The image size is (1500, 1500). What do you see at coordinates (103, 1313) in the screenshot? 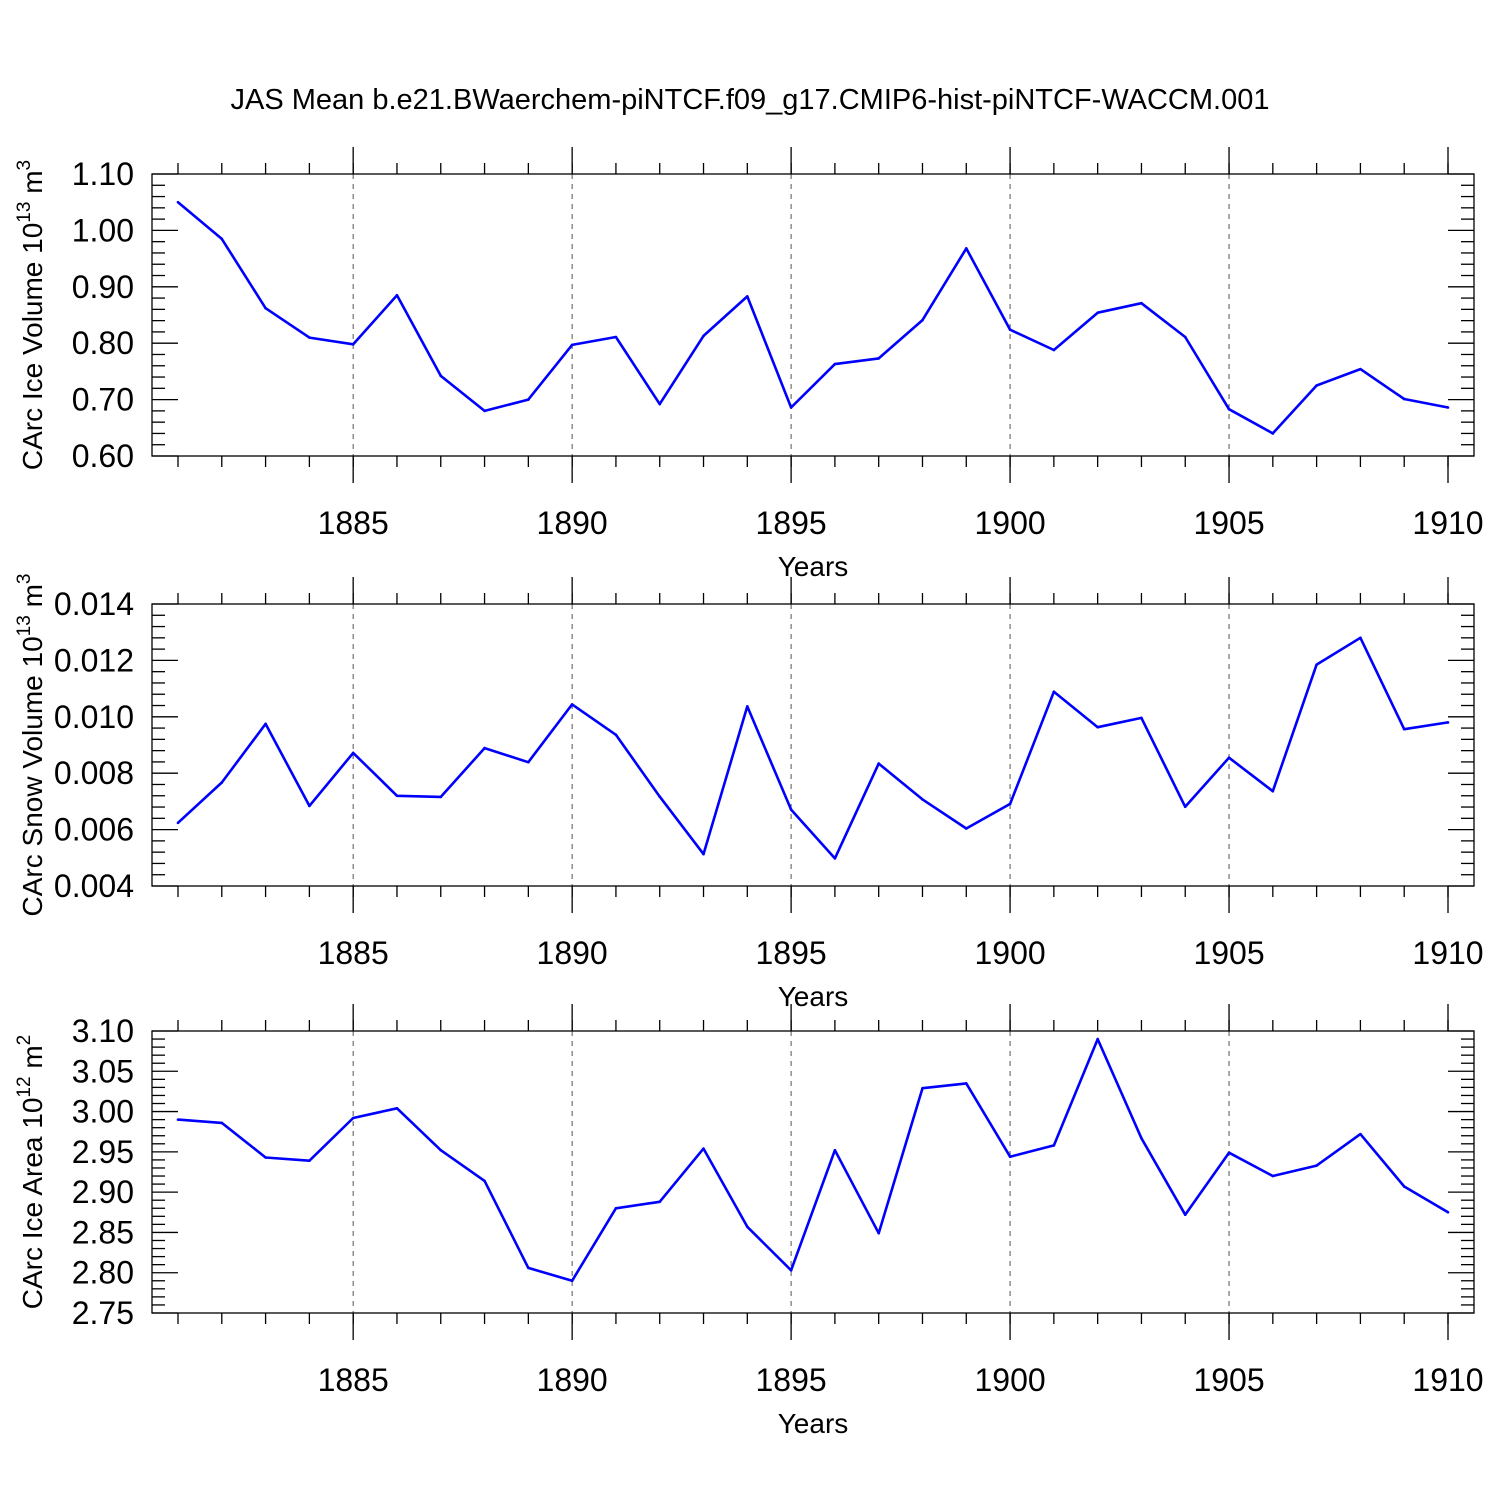
I see `y-tick-label: 2.75` at bounding box center [103, 1313].